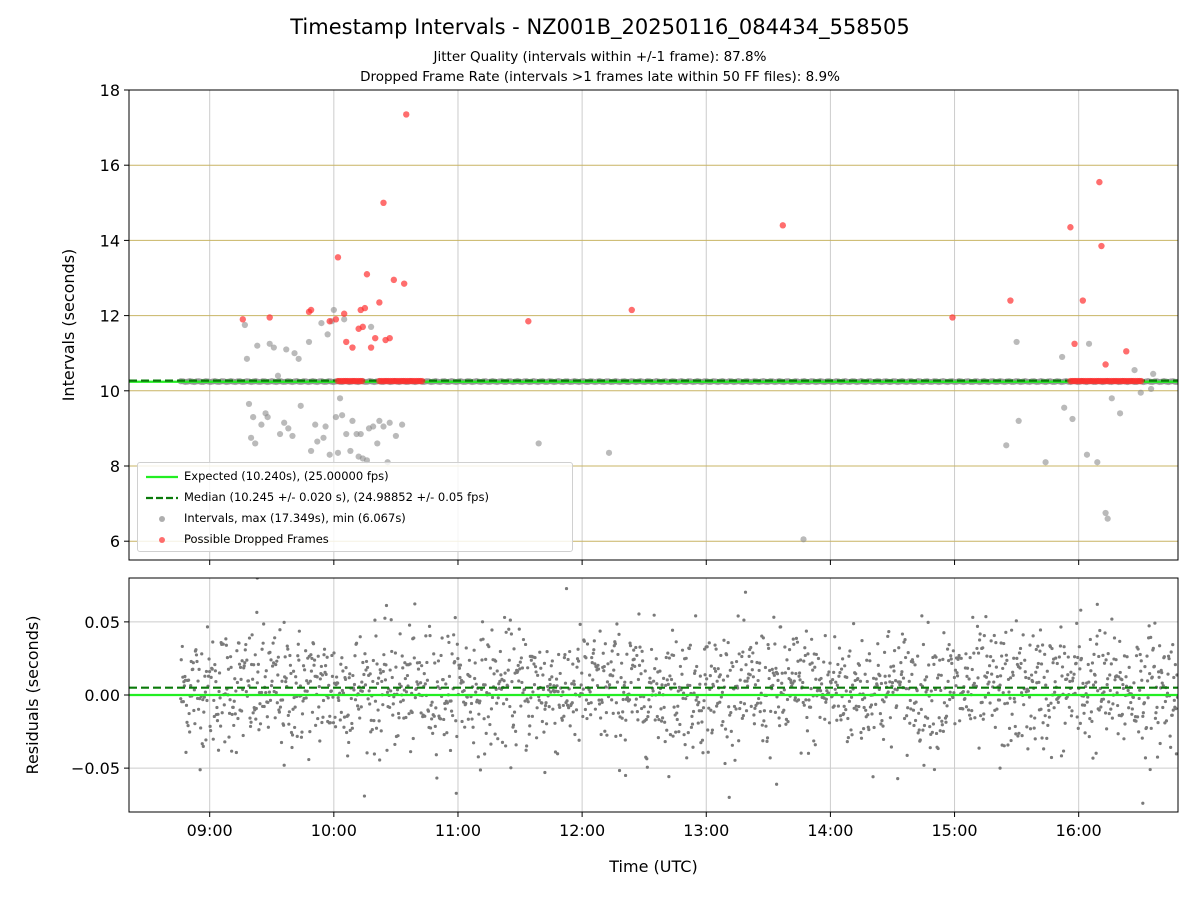 This screenshot has width=1200, height=900. What do you see at coordinates (1106, 381) in the screenshot?
I see `dropped-frame-cluster` at bounding box center [1106, 381].